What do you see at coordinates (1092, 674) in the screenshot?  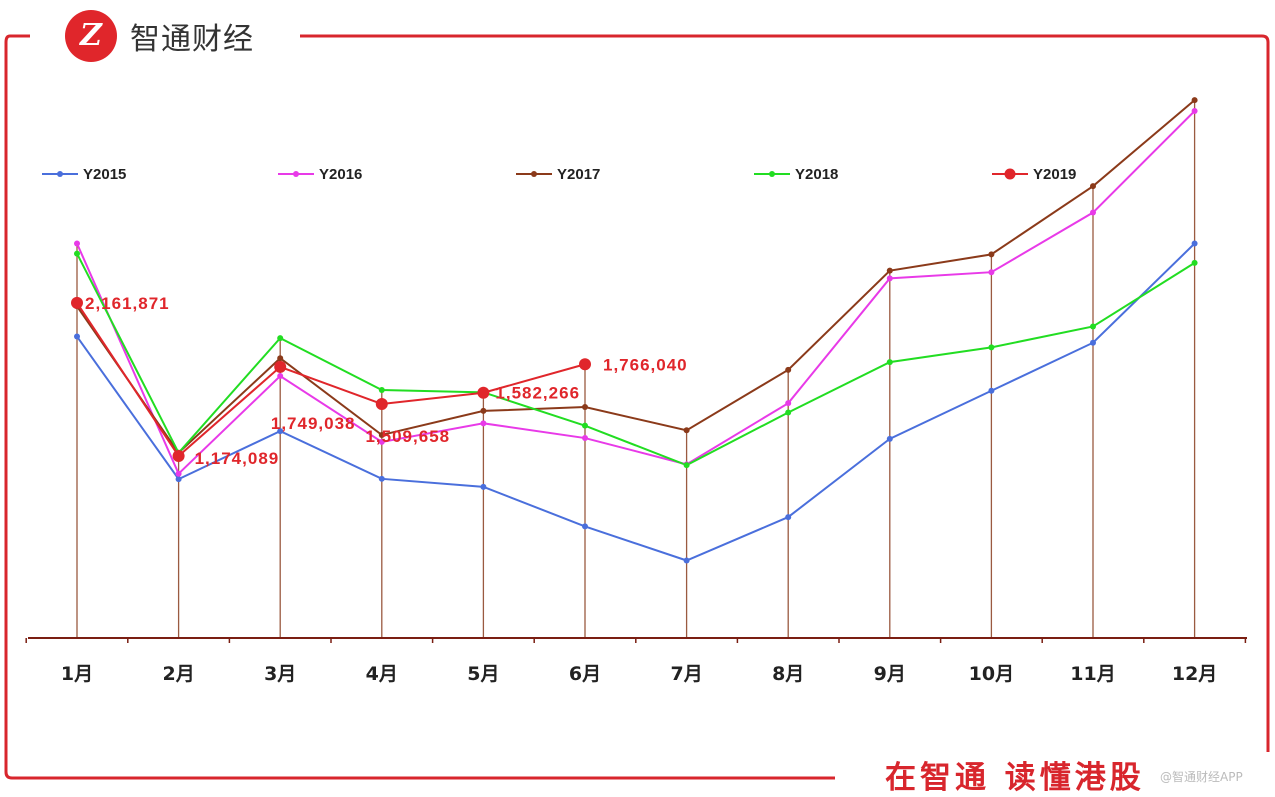 I see `x-tick-label: 11月` at bounding box center [1092, 674].